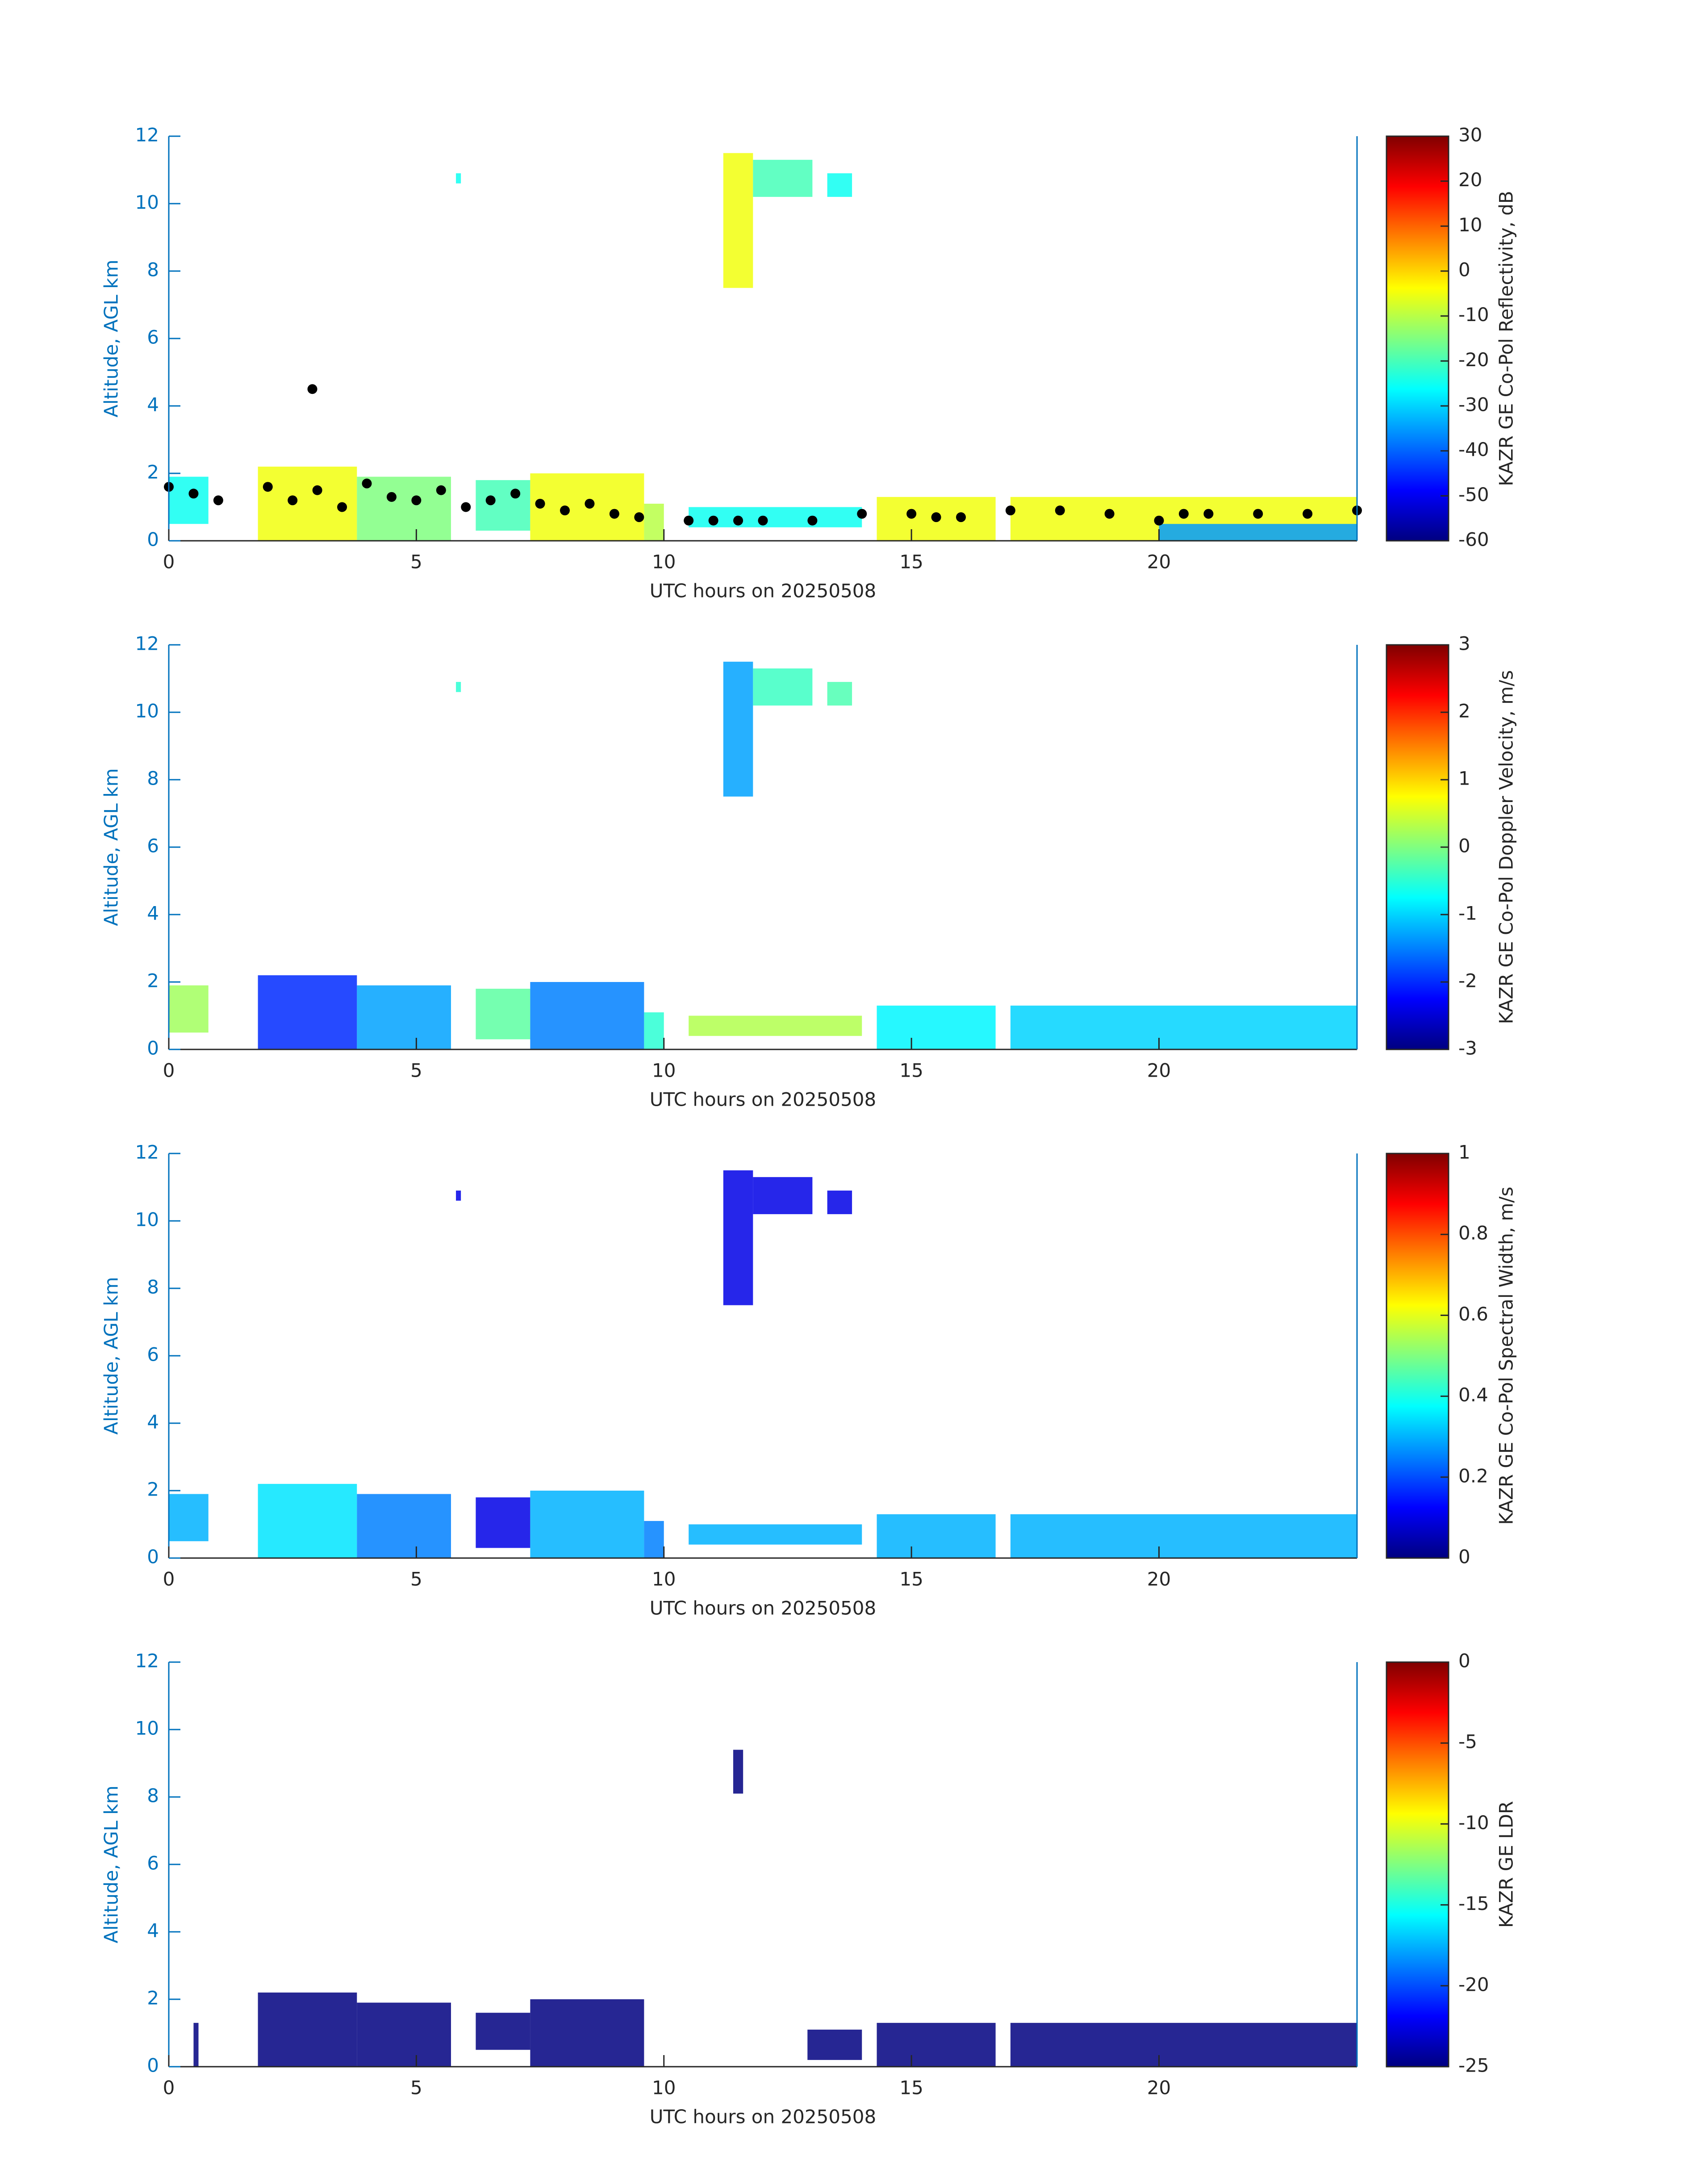 The image size is (1708, 2177). I want to click on colorbar-label: KAZR GE Co-Pol Reflectivity, dB, so click(1506, 338).